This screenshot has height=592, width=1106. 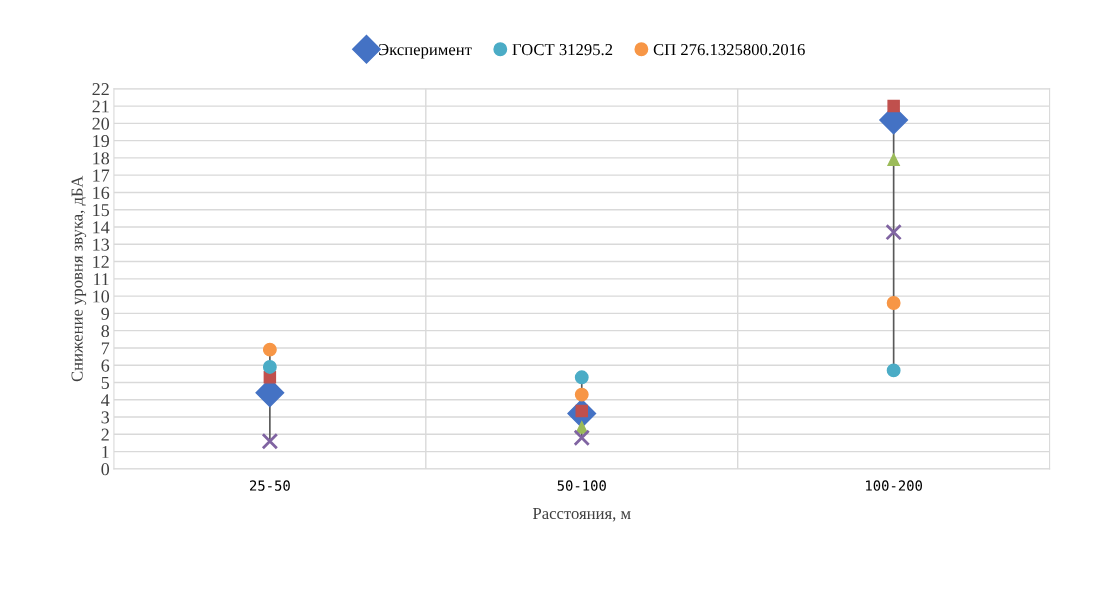 I want to click on x-axis-title: Расстояния, м, so click(x=581, y=515).